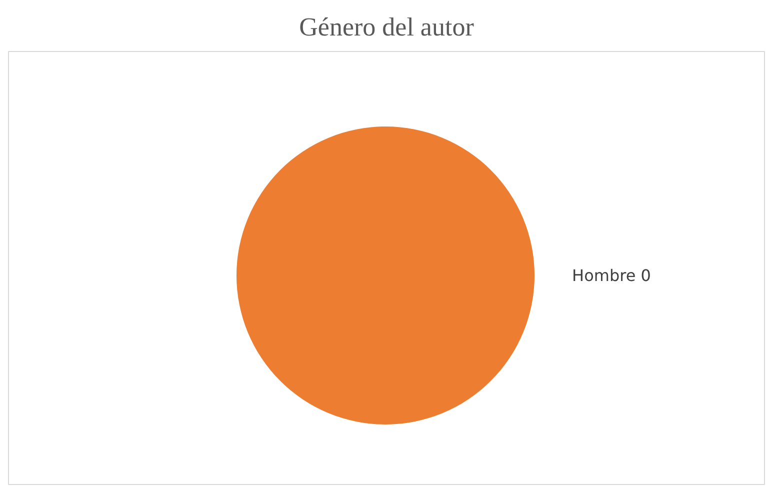 Image resolution: width=766 pixels, height=486 pixels. I want to click on chart-title: Género del autor, so click(386, 27).